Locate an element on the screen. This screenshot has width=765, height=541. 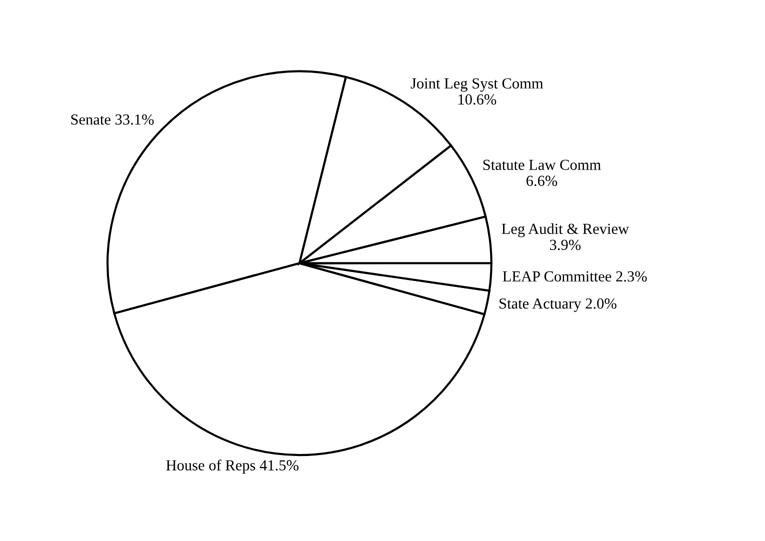
slice-label: Leg Audit & Review is located at coordinates (565, 230).